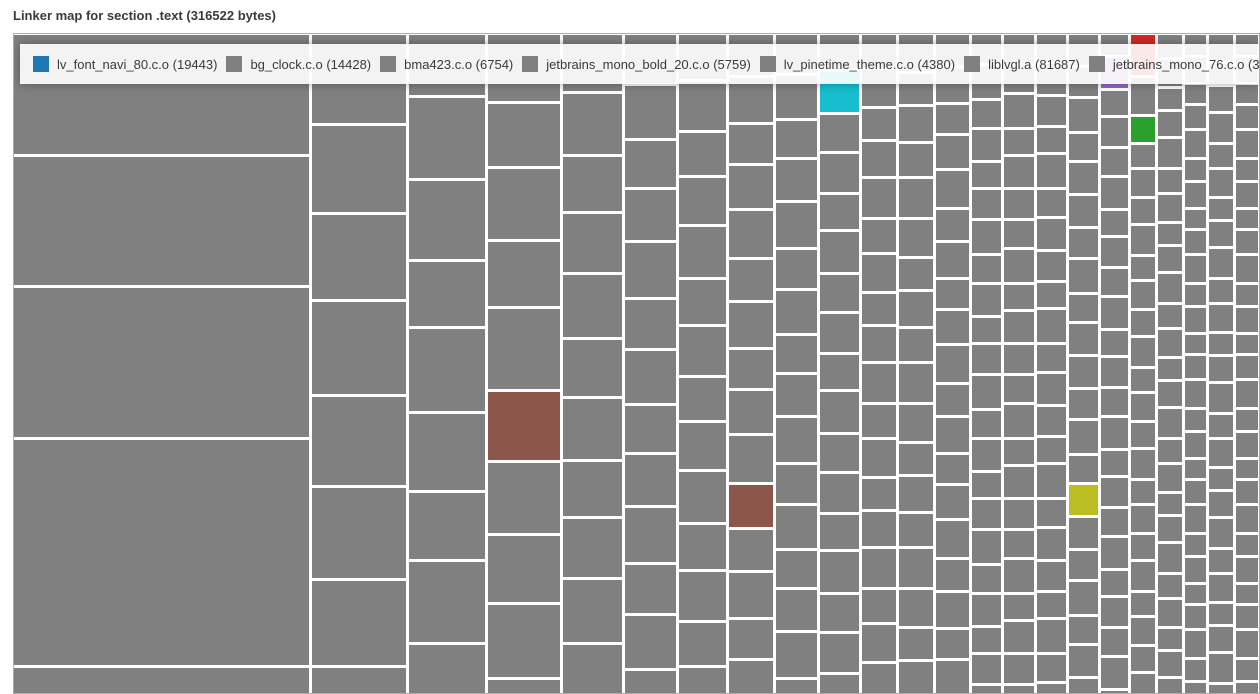 The image size is (1260, 694). What do you see at coordinates (1173, 64) in the screenshot?
I see `legend-item: jetbrains_mono_76.c.o (3321)` at bounding box center [1173, 64].